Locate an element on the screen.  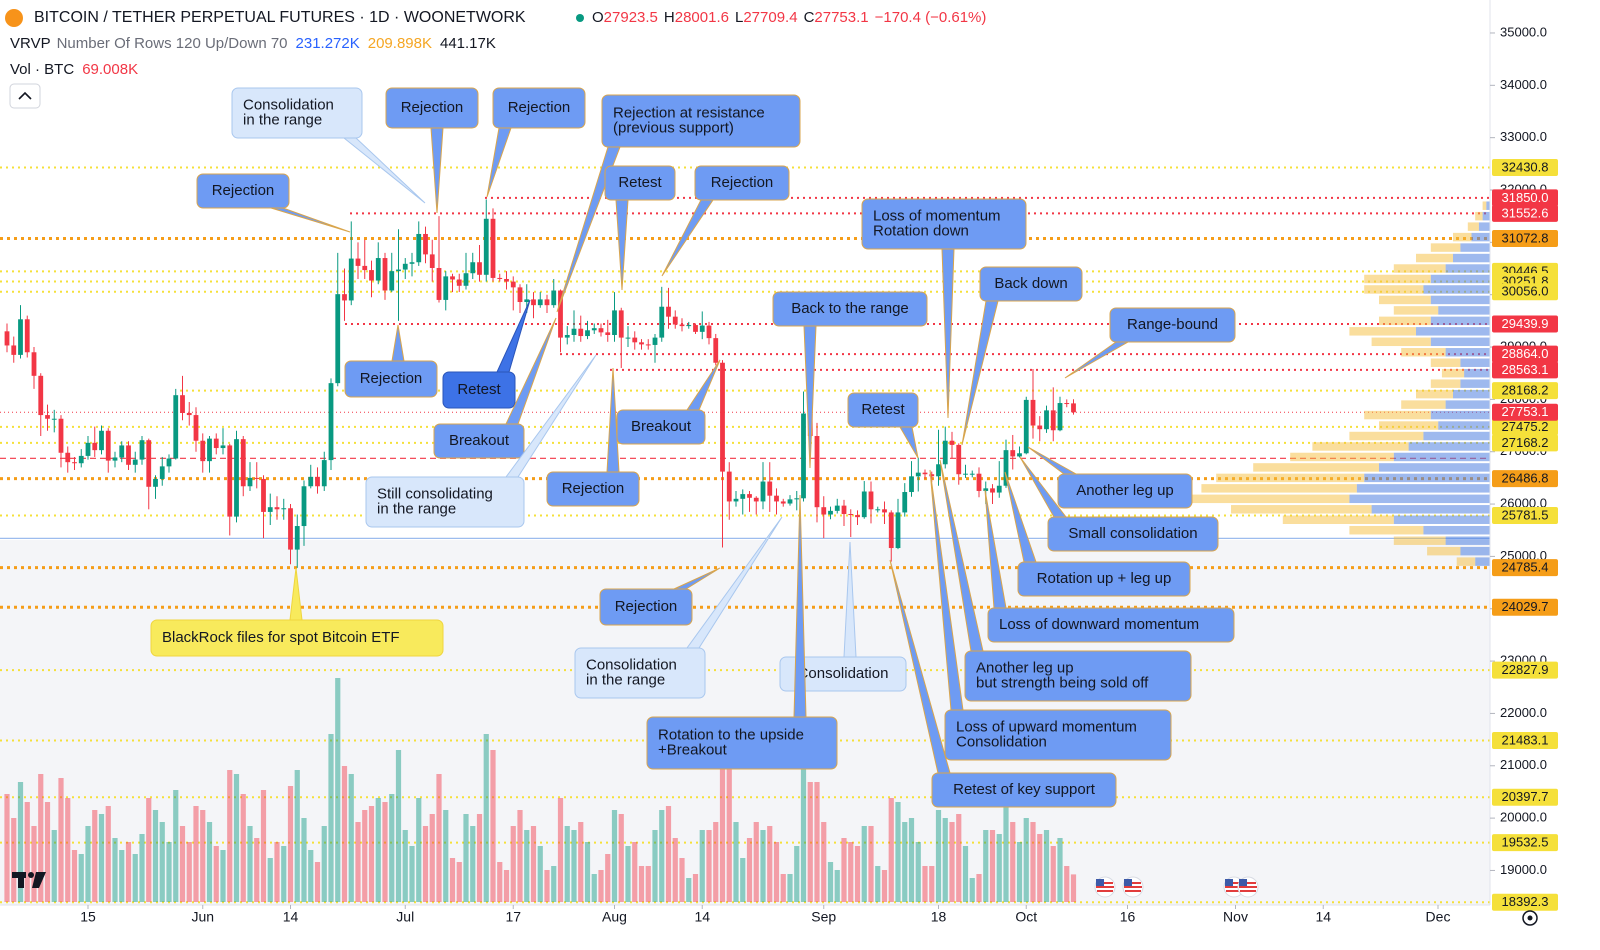
level-label: 24029.7 is located at coordinates (1525, 606).